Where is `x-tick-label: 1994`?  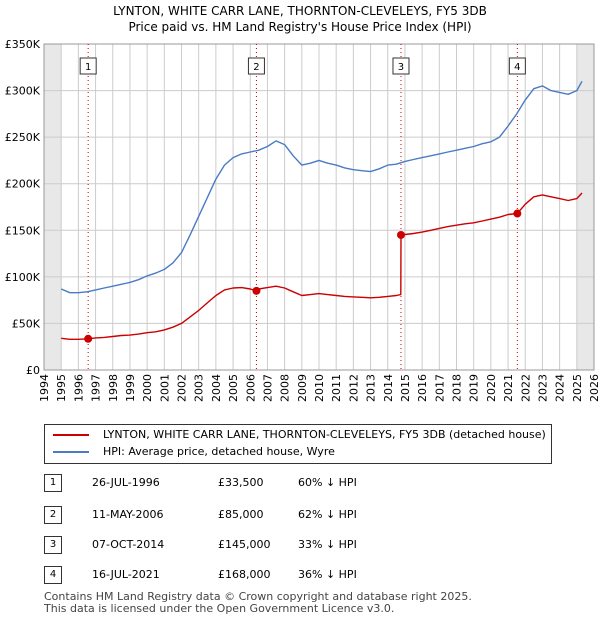 x-tick-label: 1994 is located at coordinates (44, 388).